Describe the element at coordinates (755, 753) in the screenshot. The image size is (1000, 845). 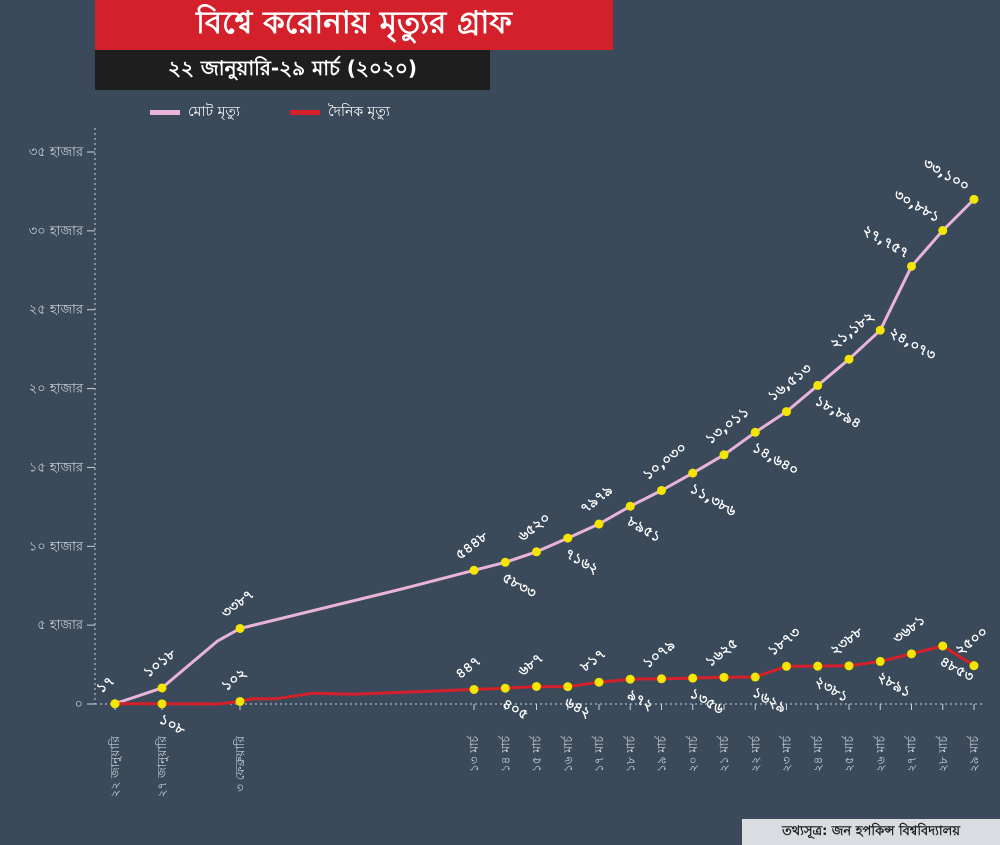
I see `x-tick-label: ২২ মার্চ` at that location.